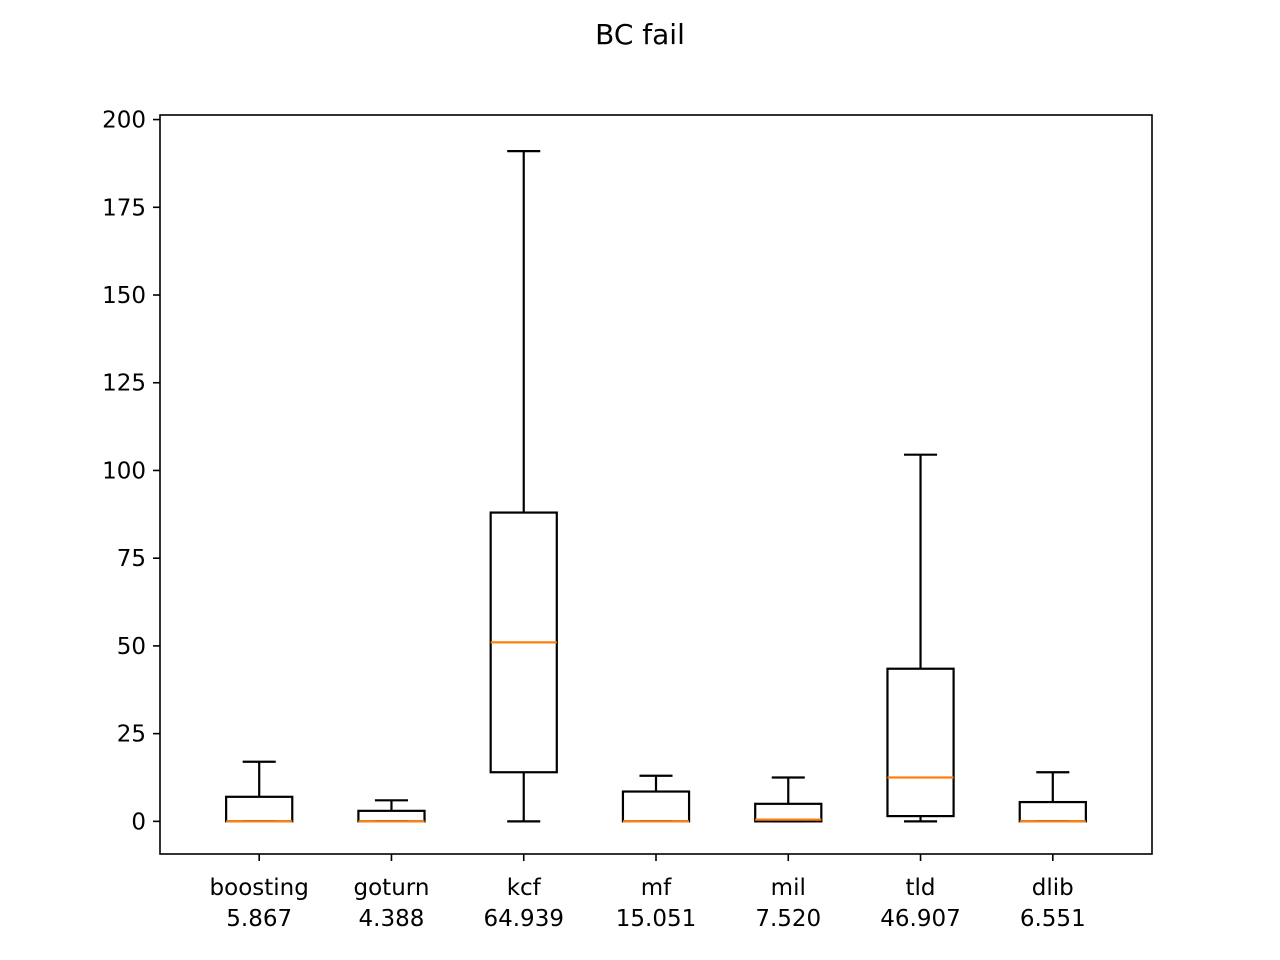 This screenshot has width=1280, height=960. I want to click on chart-title: BC fail, so click(640, 34).